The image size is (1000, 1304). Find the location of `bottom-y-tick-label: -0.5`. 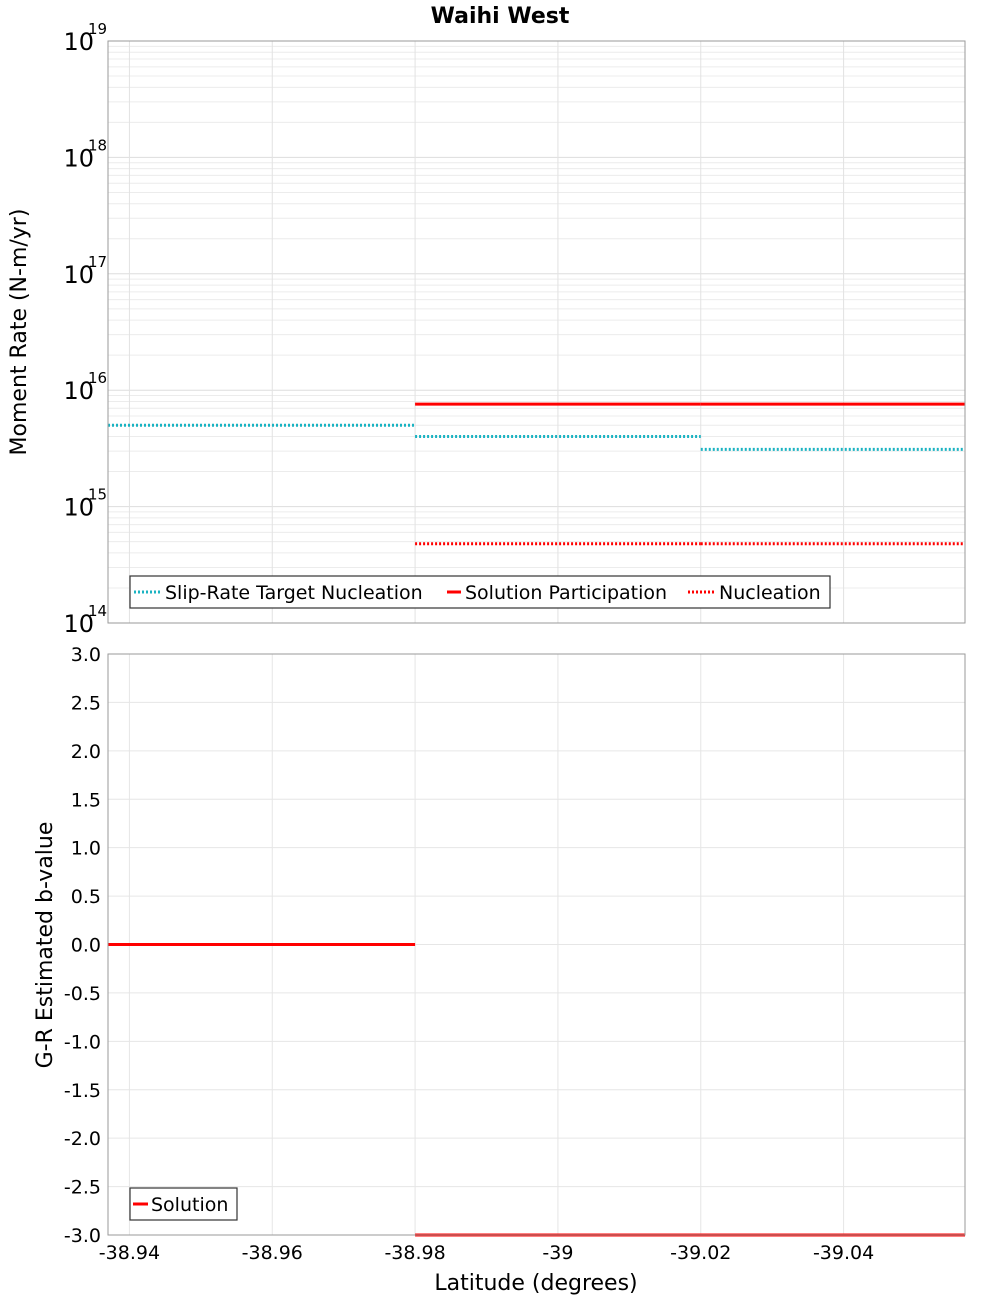

bottom-y-tick-label: -0.5 is located at coordinates (82, 994).